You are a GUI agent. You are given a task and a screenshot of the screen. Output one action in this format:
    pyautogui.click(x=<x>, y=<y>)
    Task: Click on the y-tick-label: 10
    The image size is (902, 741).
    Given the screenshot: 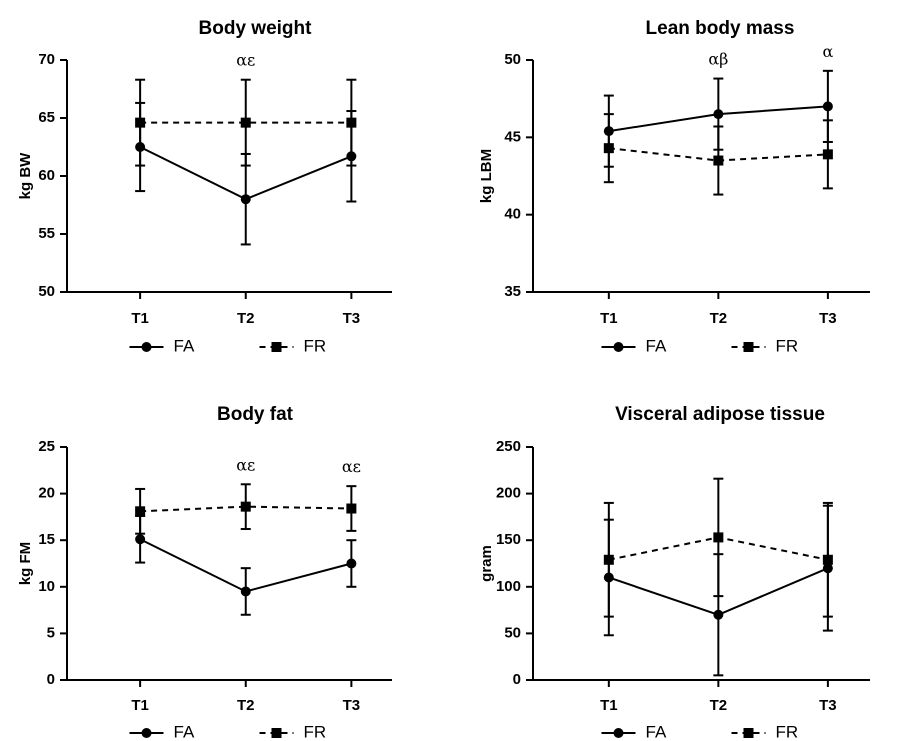 What is the action you would take?
    pyautogui.click(x=46, y=586)
    